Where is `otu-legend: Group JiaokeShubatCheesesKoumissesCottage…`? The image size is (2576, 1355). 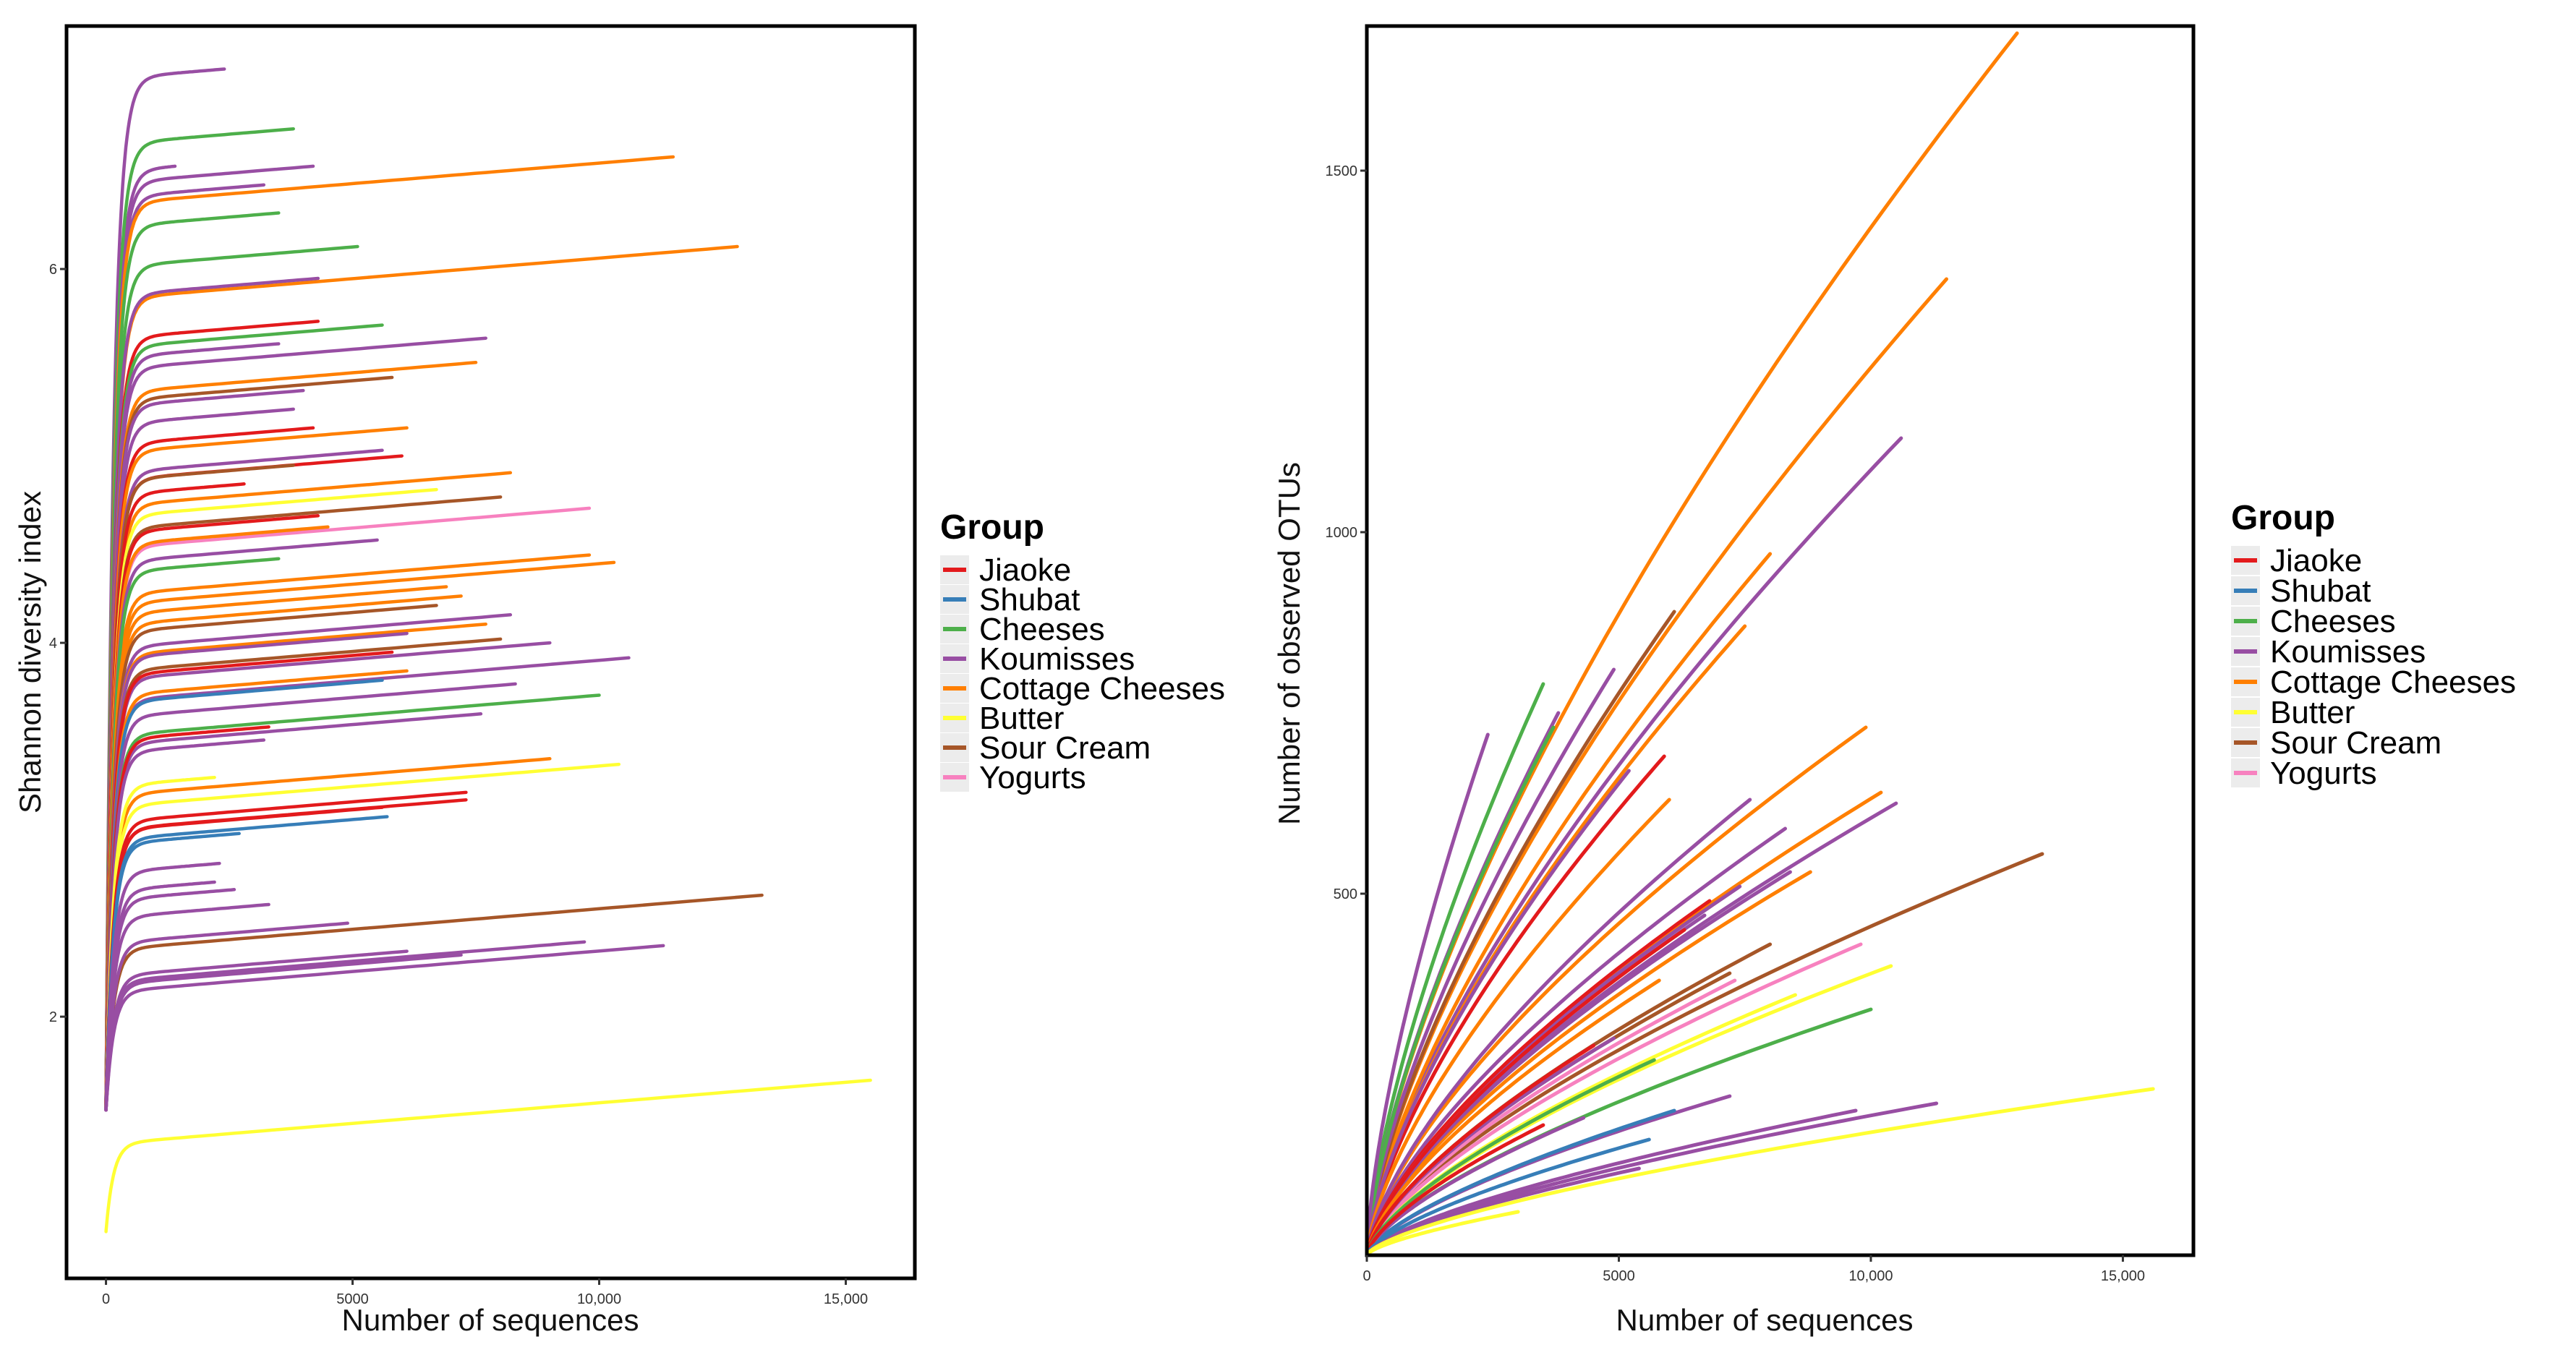
otu-legend: Group JiaokeShubatCheesesKoumissesCottage… is located at coordinates (2373, 645).